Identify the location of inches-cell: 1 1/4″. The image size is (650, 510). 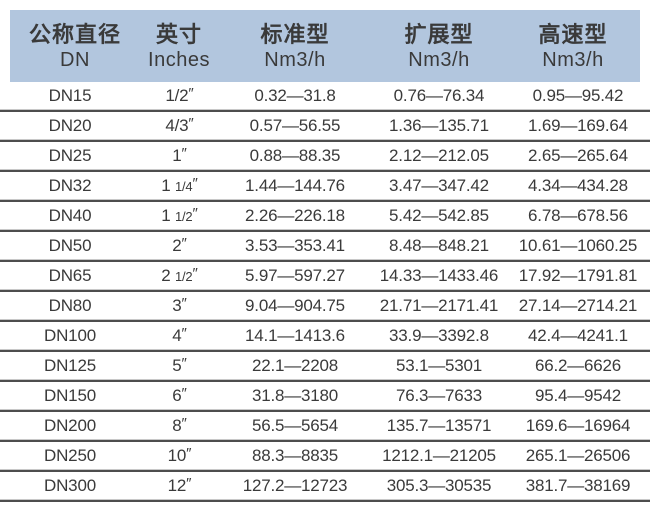
(179, 185).